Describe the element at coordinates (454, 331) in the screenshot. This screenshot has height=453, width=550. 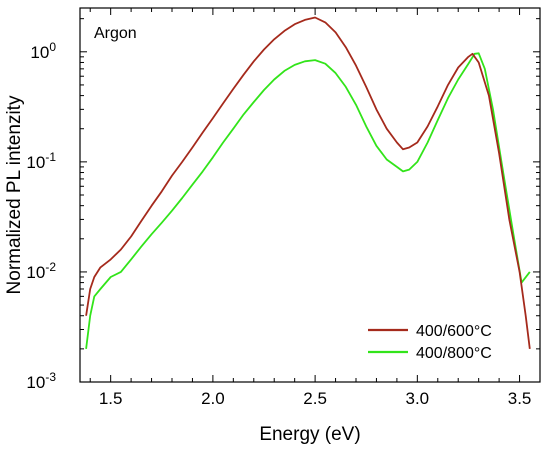
I see `legend-label: 400/600°C` at that location.